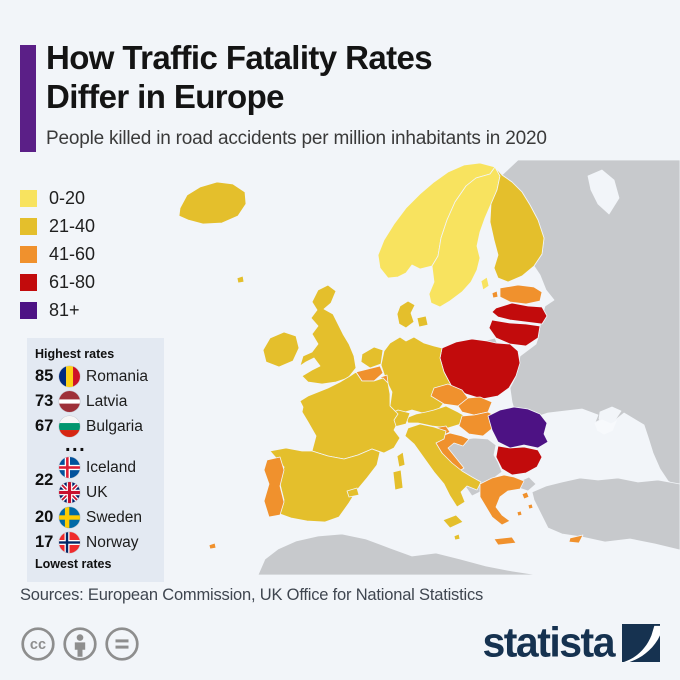 The width and height of the screenshot is (680, 680). I want to click on rate-row-shared-22: 22 Iceland UK, so click(95, 480).